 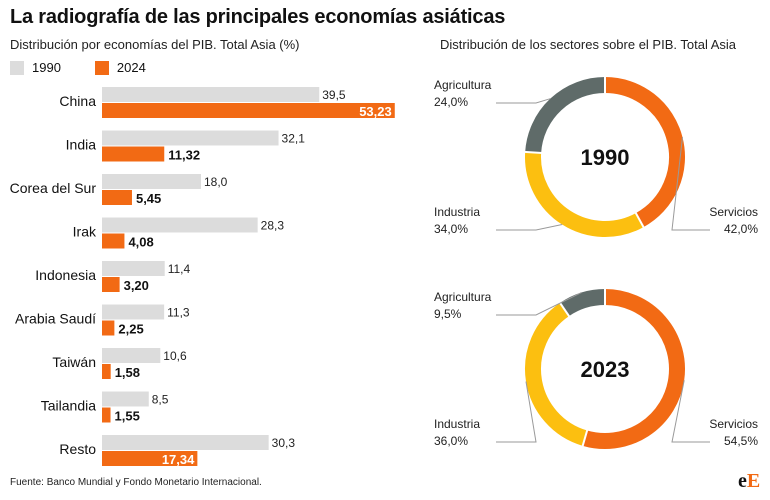 What do you see at coordinates (68, 406) in the screenshot?
I see `category-label-tailandia: Tailandia` at bounding box center [68, 406].